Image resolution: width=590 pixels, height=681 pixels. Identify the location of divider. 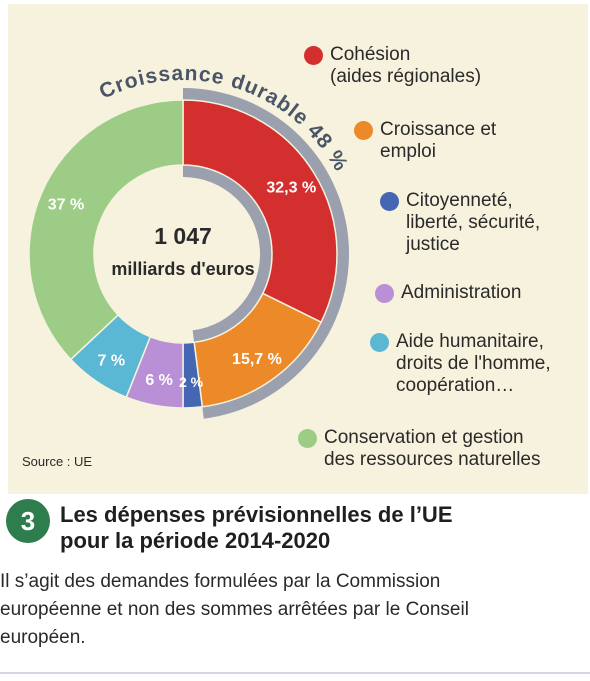
(295, 673).